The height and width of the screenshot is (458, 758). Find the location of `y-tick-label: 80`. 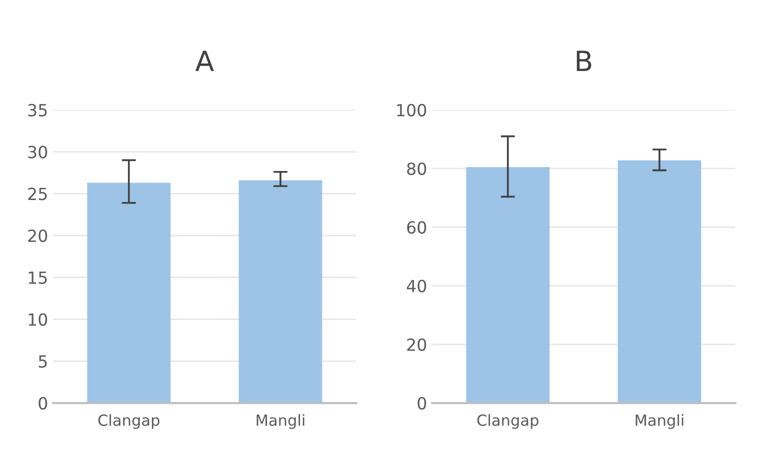

y-tick-label: 80 is located at coordinates (416, 169).